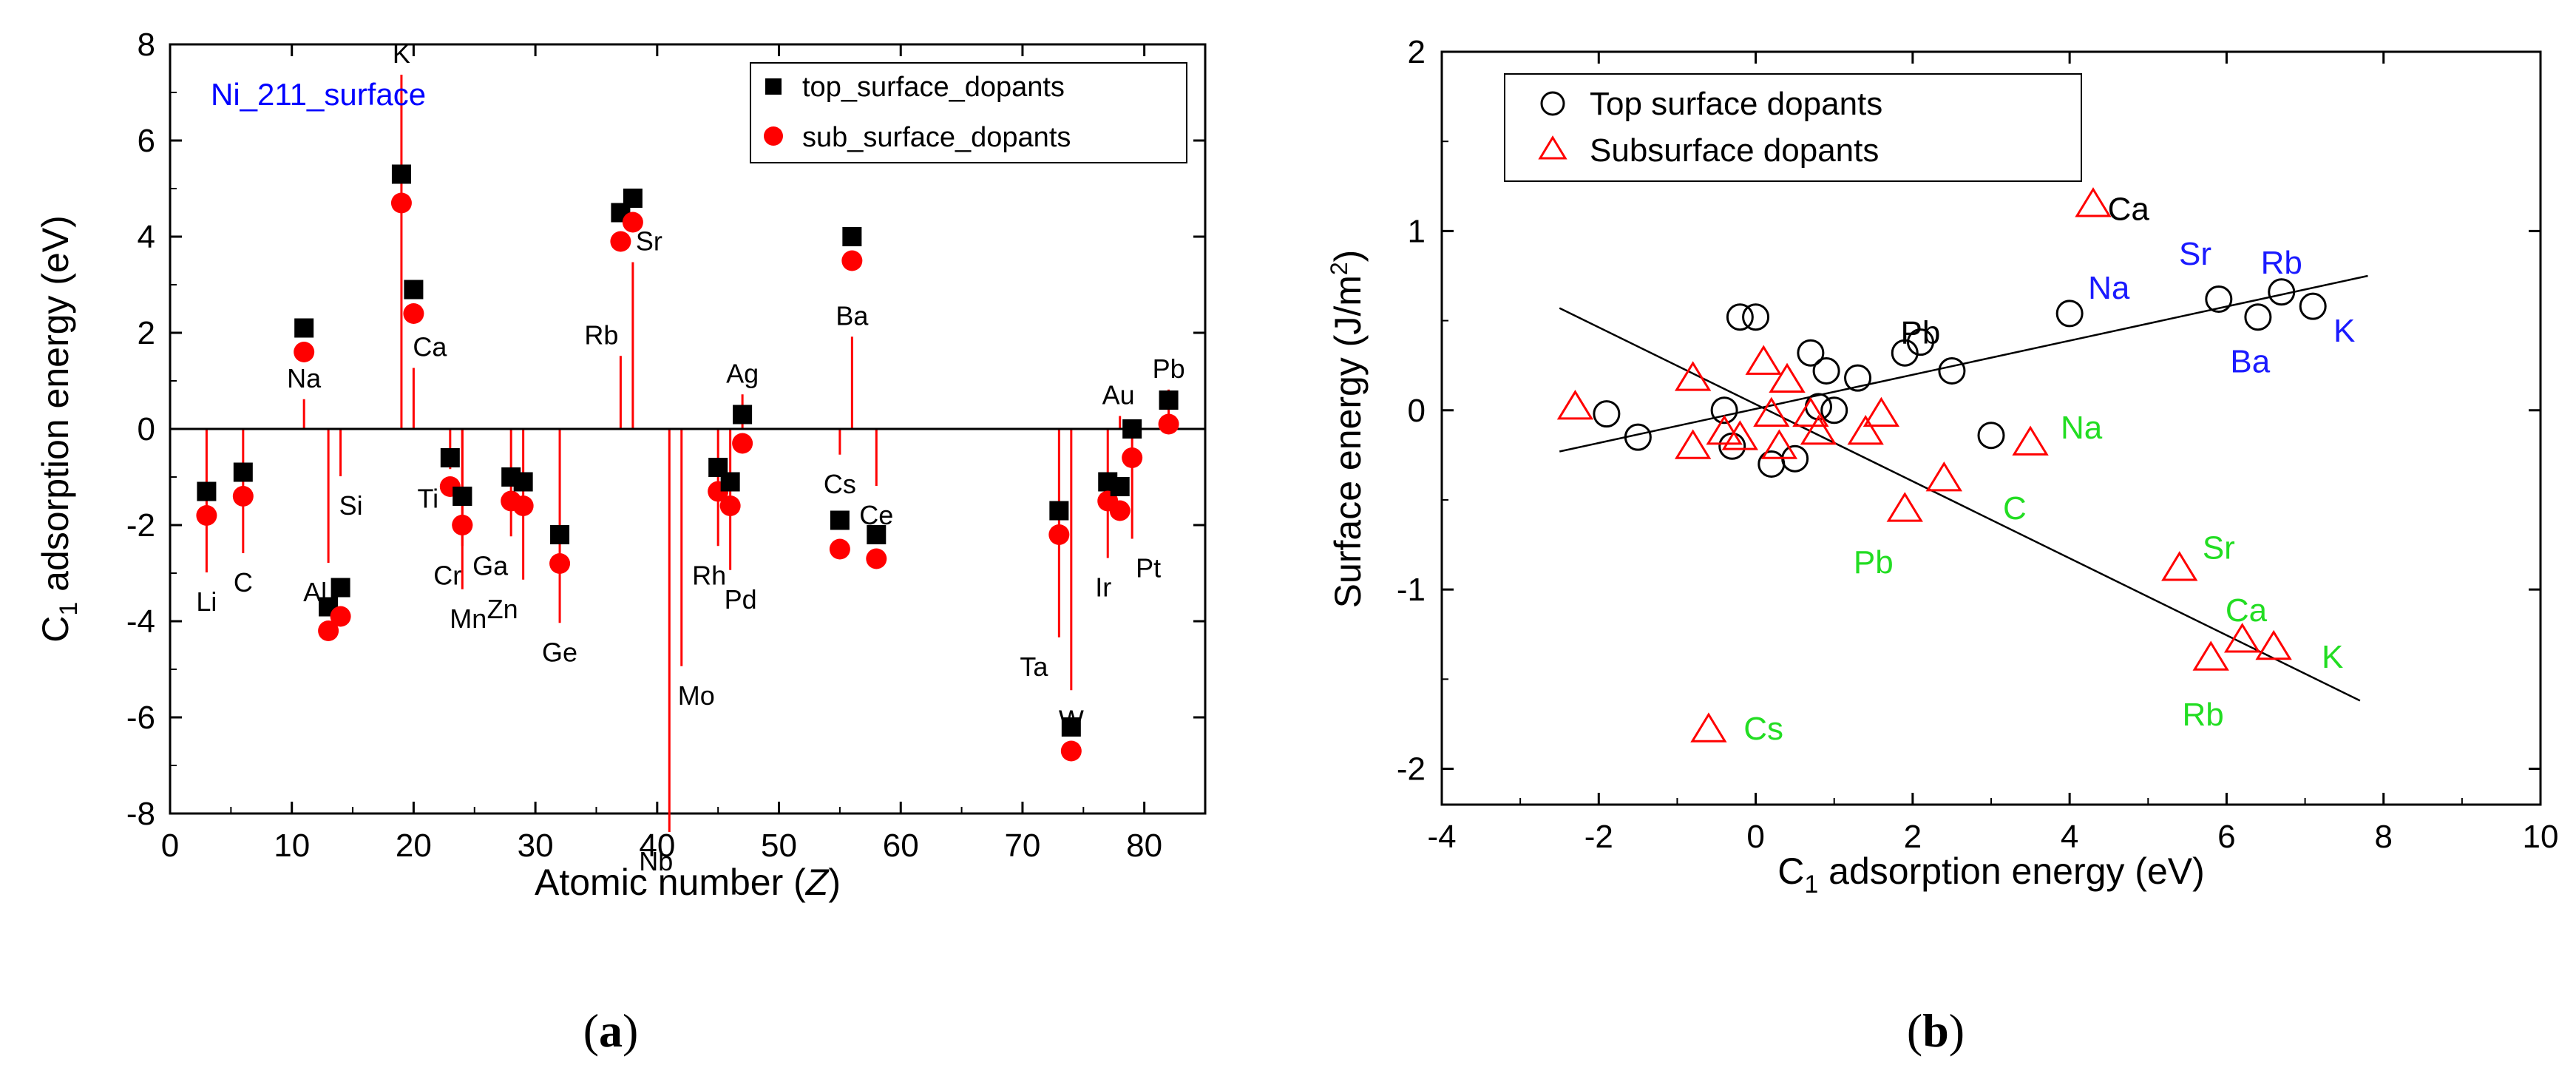 The height and width of the screenshot is (1079, 2576). What do you see at coordinates (146, 141) in the screenshot?
I see `ytick-a-label-7: 6` at bounding box center [146, 141].